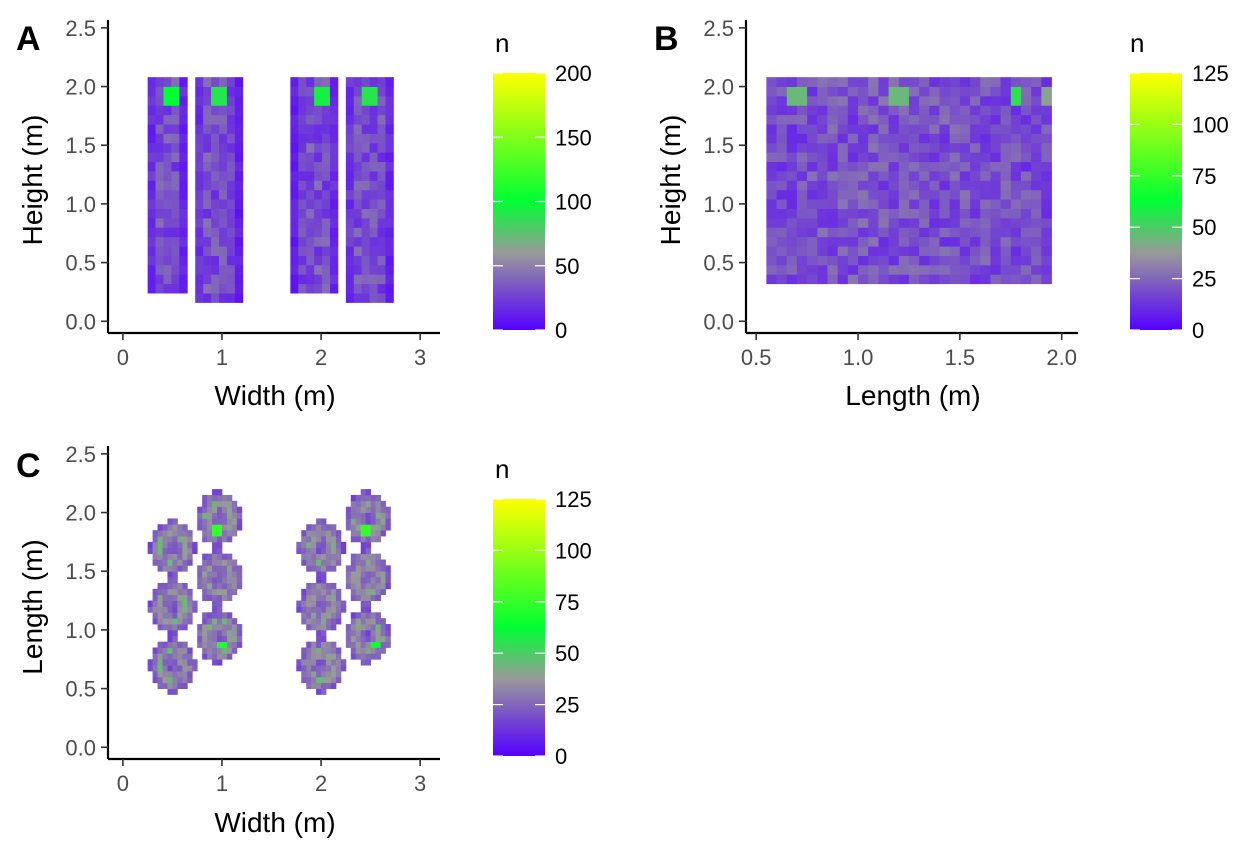 This screenshot has height=843, width=1254. I want to click on panel-b-y-title: Height (m), so click(670, 180).